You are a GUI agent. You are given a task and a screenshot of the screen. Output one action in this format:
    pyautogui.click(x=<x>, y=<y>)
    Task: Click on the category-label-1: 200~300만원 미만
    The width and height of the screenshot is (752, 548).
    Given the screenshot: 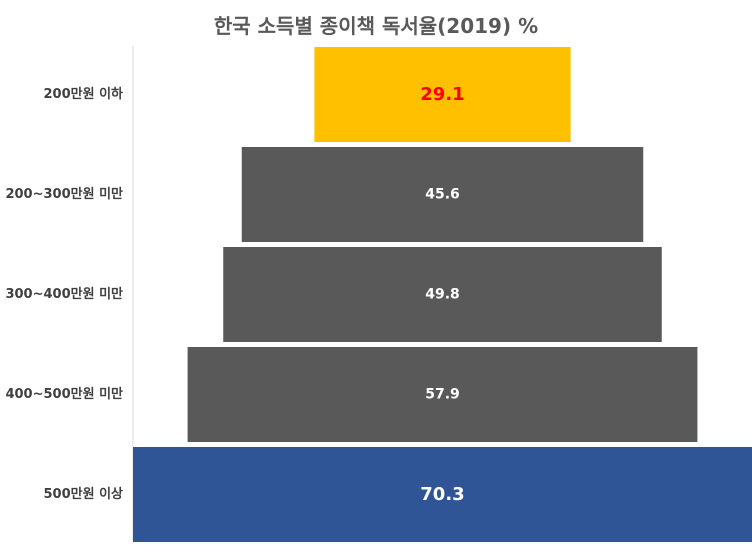 What is the action you would take?
    pyautogui.click(x=64, y=194)
    